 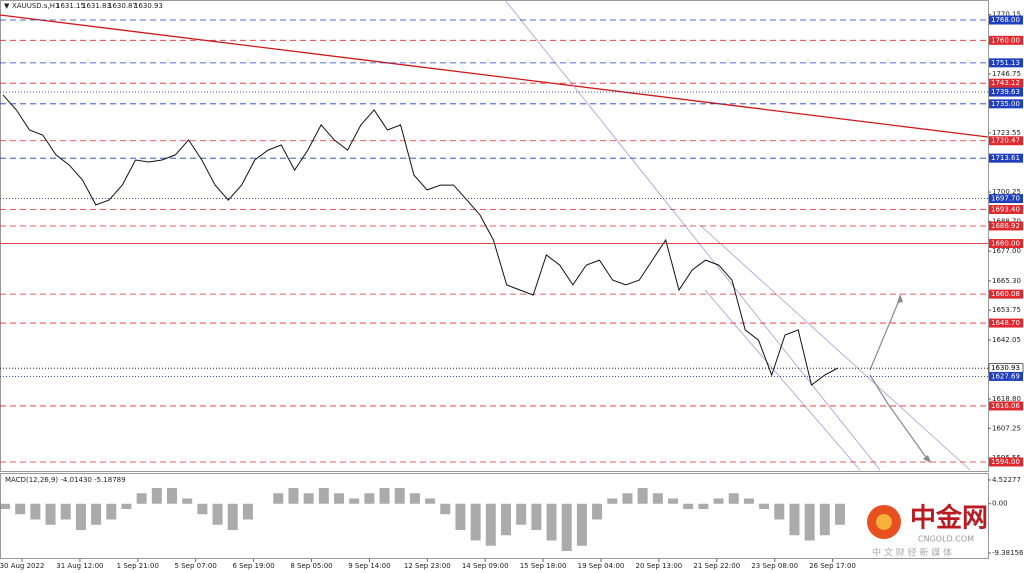 What do you see at coordinates (196, 566) in the screenshot?
I see `x-tick-label: 5 Sep 07:00` at bounding box center [196, 566].